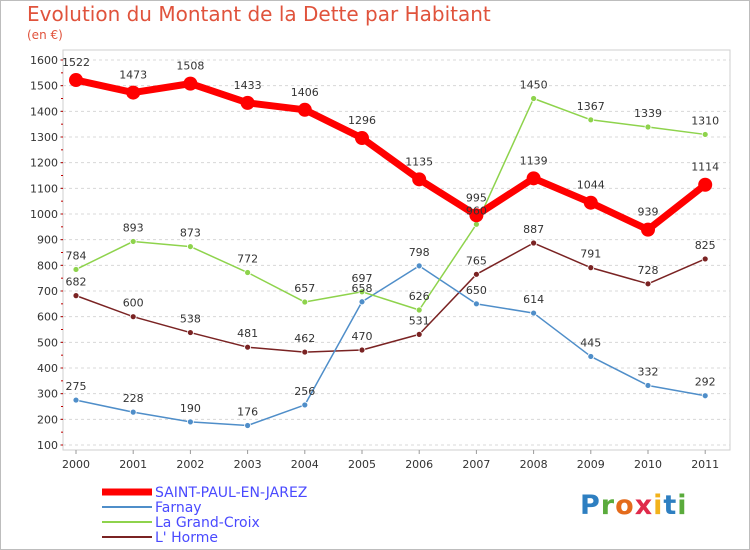 Image resolution: width=750 pixels, height=550 pixels. I want to click on data-label-l-horme-2011: 825, so click(705, 245).